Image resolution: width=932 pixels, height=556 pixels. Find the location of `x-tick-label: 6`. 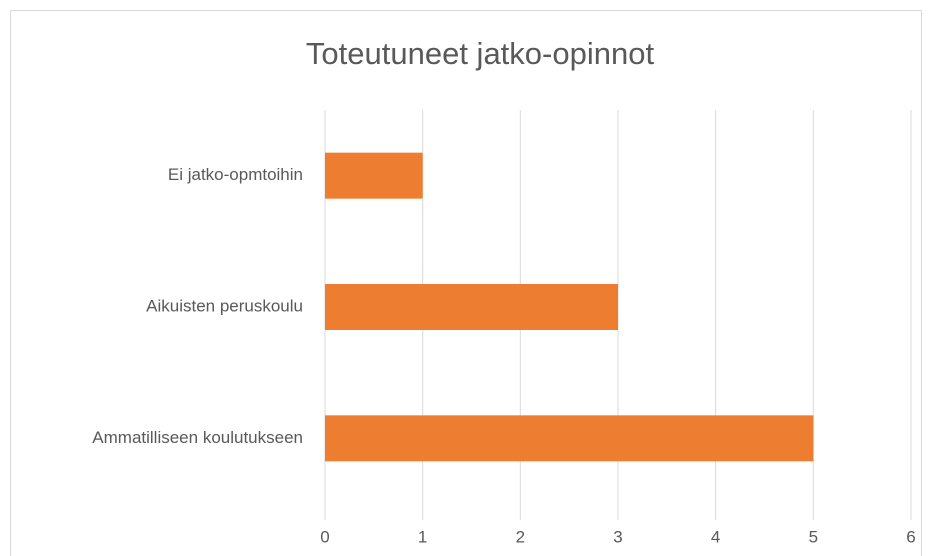

x-tick-label: 6 is located at coordinates (910, 536).